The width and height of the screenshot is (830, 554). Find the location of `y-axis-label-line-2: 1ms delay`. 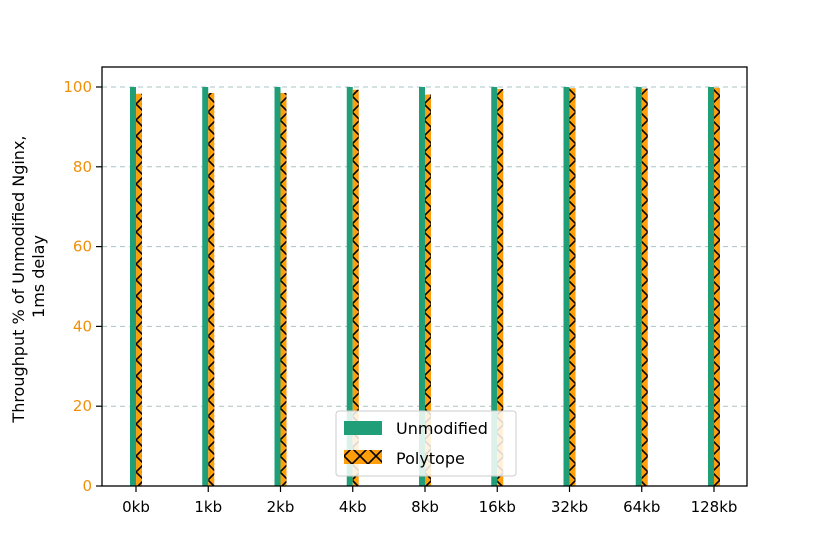

y-axis-label-line-2: 1ms delay is located at coordinates (38, 276).